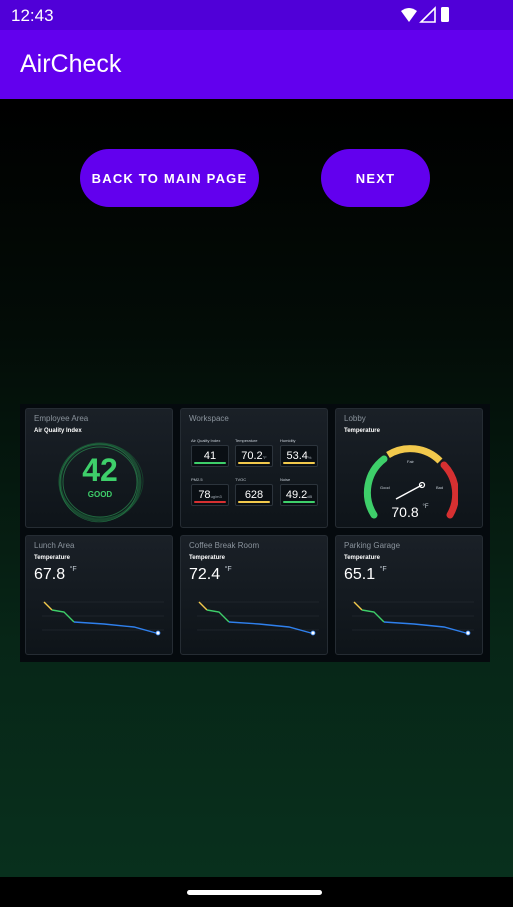 Image resolution: width=513 pixels, height=907 pixels. I want to click on card-lunch-area: Lunch Area Temperature 67.8 °F, so click(99, 595).